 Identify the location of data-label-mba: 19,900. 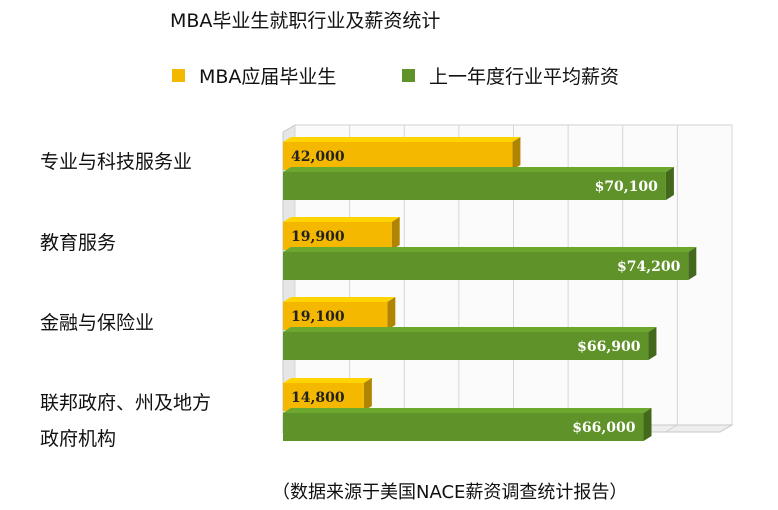
(318, 237).